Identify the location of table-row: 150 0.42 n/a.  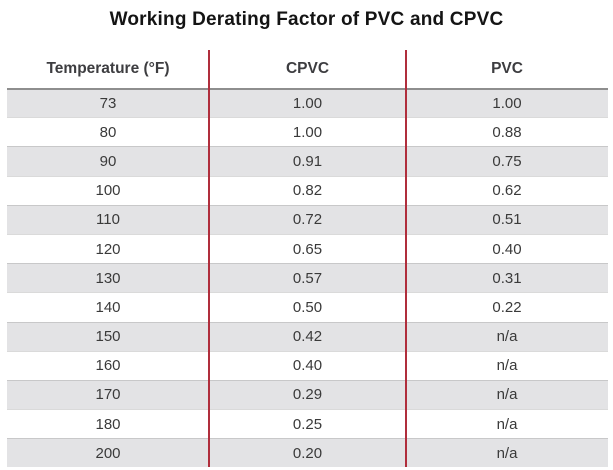
(307, 336).